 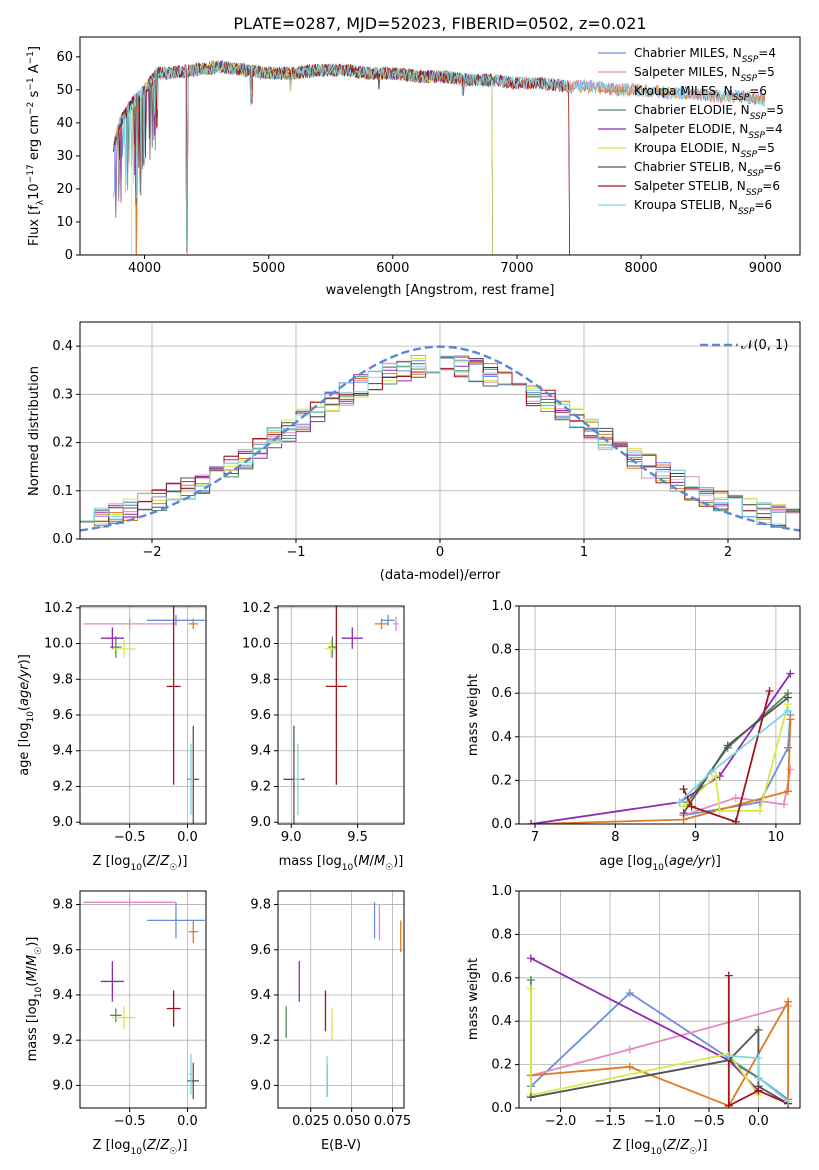 I want to click on plot-area-residuals, so click(x=440, y=438).